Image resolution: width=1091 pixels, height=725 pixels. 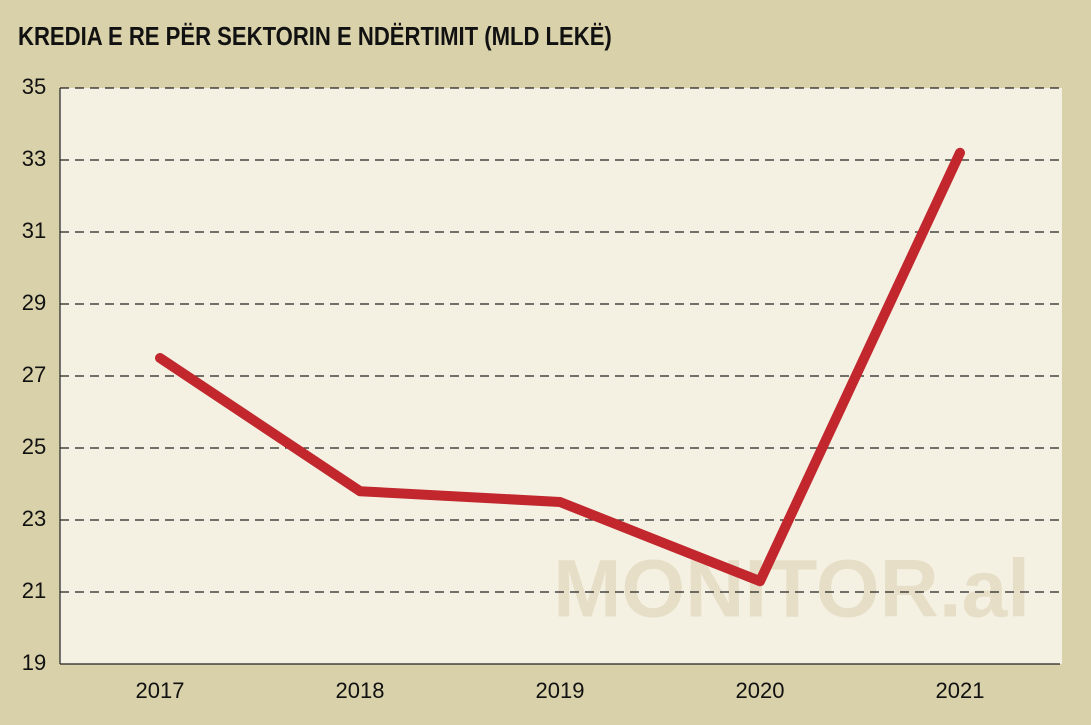 I want to click on x-tick-label: 2019, so click(x=560, y=690).